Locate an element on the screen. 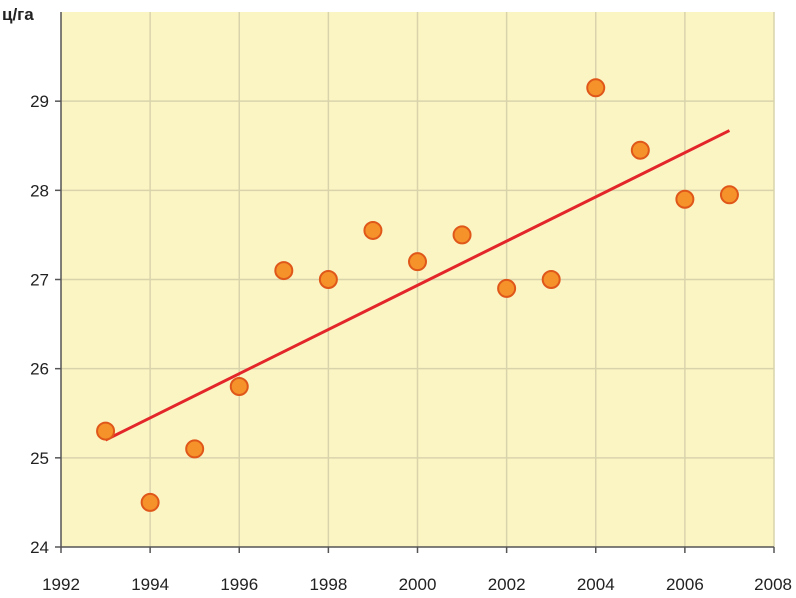 Image resolution: width=796 pixels, height=598 pixels. y-axis-unit-label: ц/га is located at coordinates (18, 14).